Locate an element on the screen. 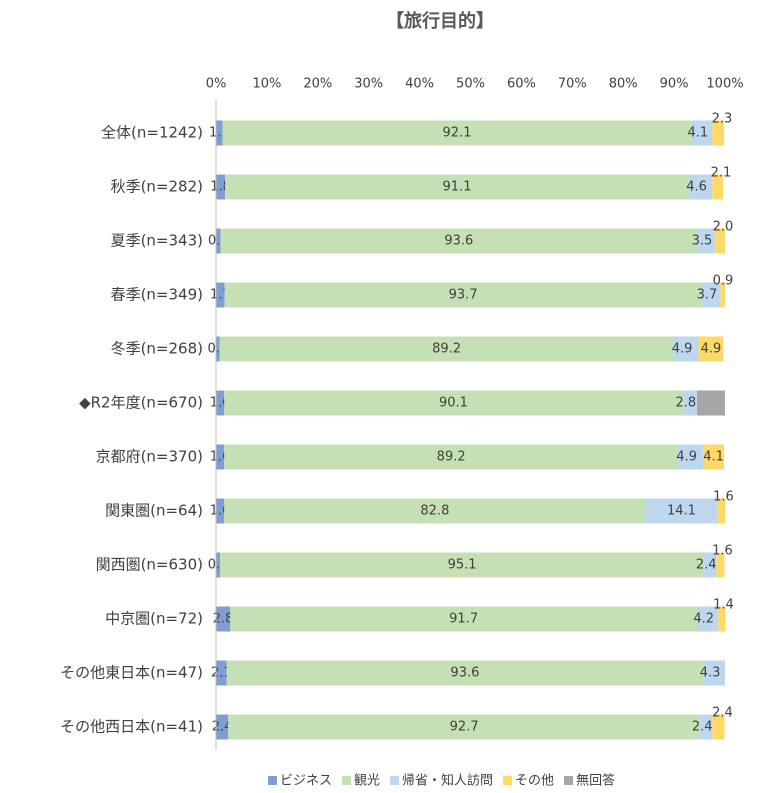 Image resolution: width=771 pixels, height=793 pixels. category-label: 夏季(n=343) is located at coordinates (157, 241).